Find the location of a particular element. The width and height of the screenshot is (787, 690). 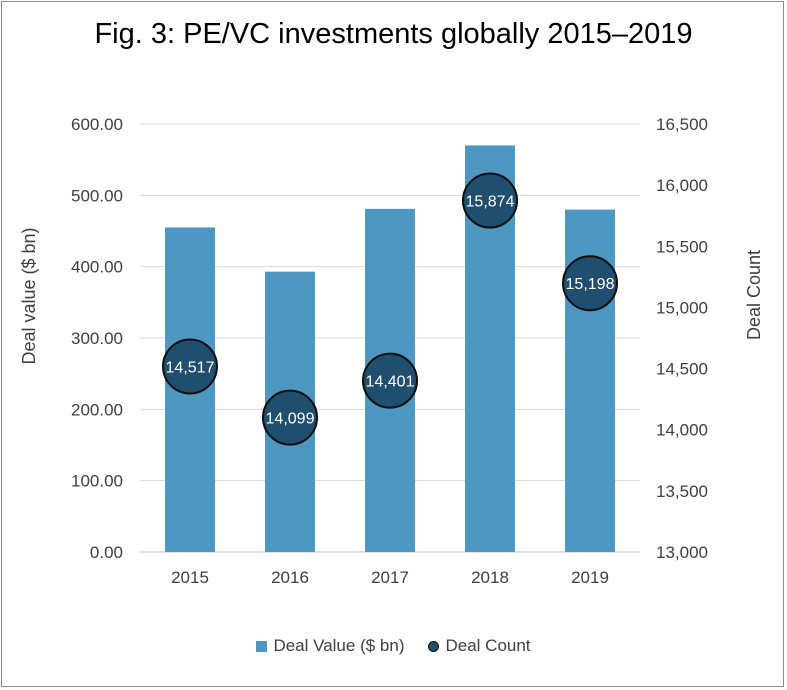

legend: Deal Value ($ bn) Deal Count is located at coordinates (393, 646).